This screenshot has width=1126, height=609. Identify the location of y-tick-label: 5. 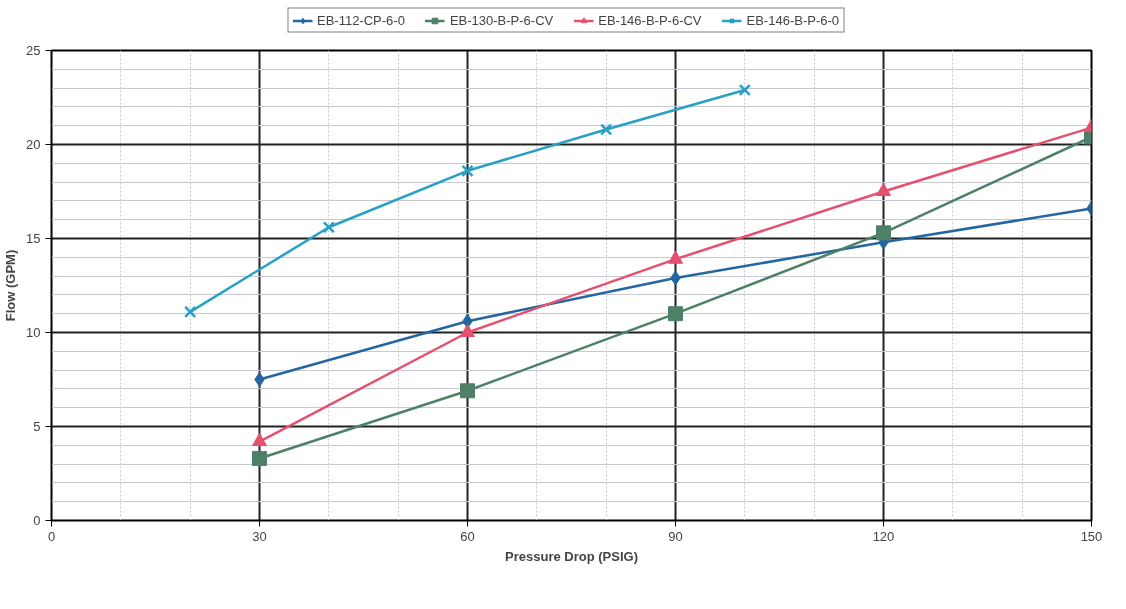
(37, 426).